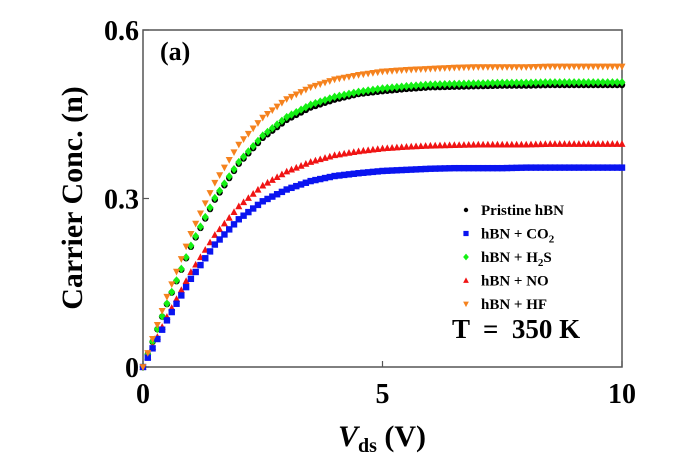 The height and width of the screenshot is (467, 689). Describe the element at coordinates (132, 368) in the screenshot. I see `y-tick-label: 0` at that location.